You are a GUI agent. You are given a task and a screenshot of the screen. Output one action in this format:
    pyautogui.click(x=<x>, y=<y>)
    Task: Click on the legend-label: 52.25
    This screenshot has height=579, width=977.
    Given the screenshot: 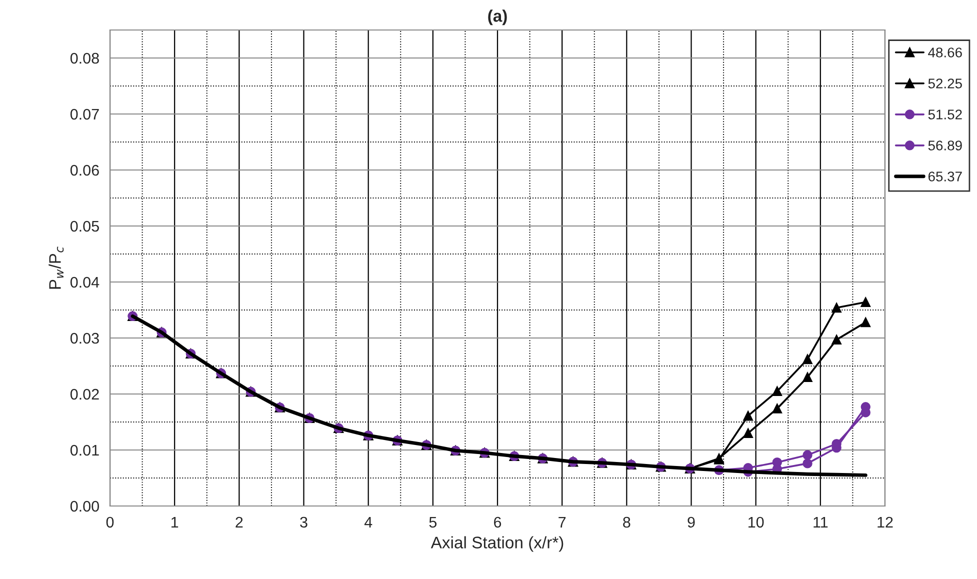 What is the action you would take?
    pyautogui.click(x=945, y=83)
    